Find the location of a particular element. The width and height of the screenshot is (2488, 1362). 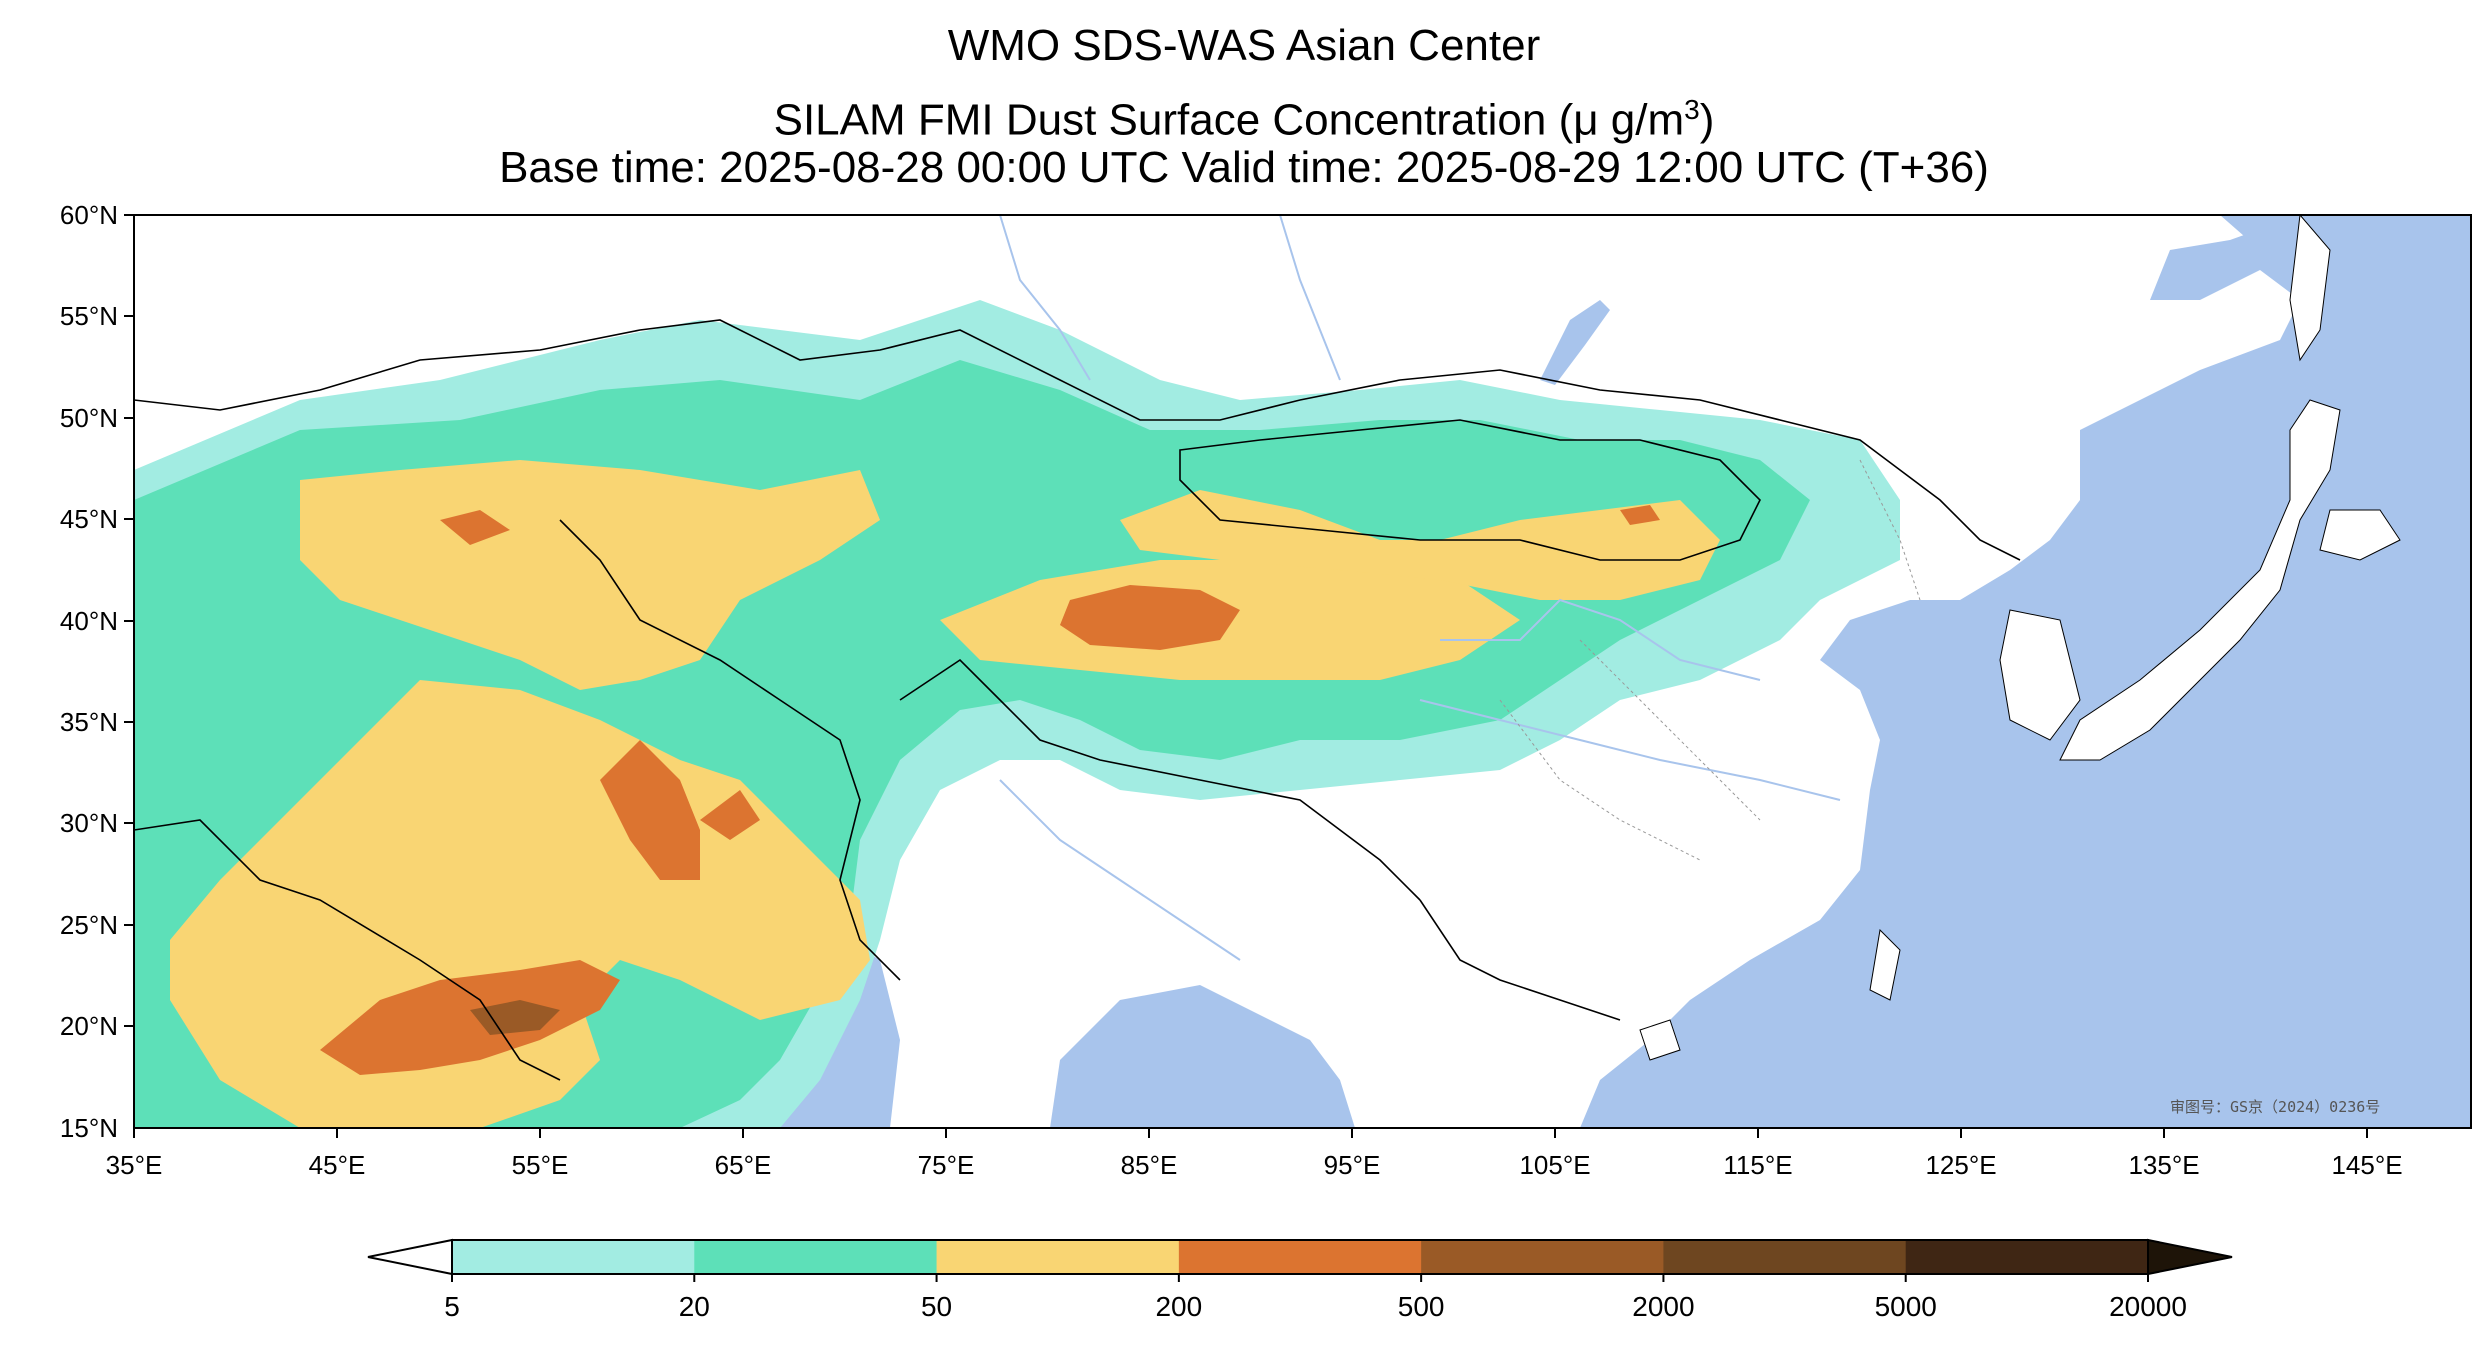

colorbar-level-label: 5000 is located at coordinates (1906, 1306).